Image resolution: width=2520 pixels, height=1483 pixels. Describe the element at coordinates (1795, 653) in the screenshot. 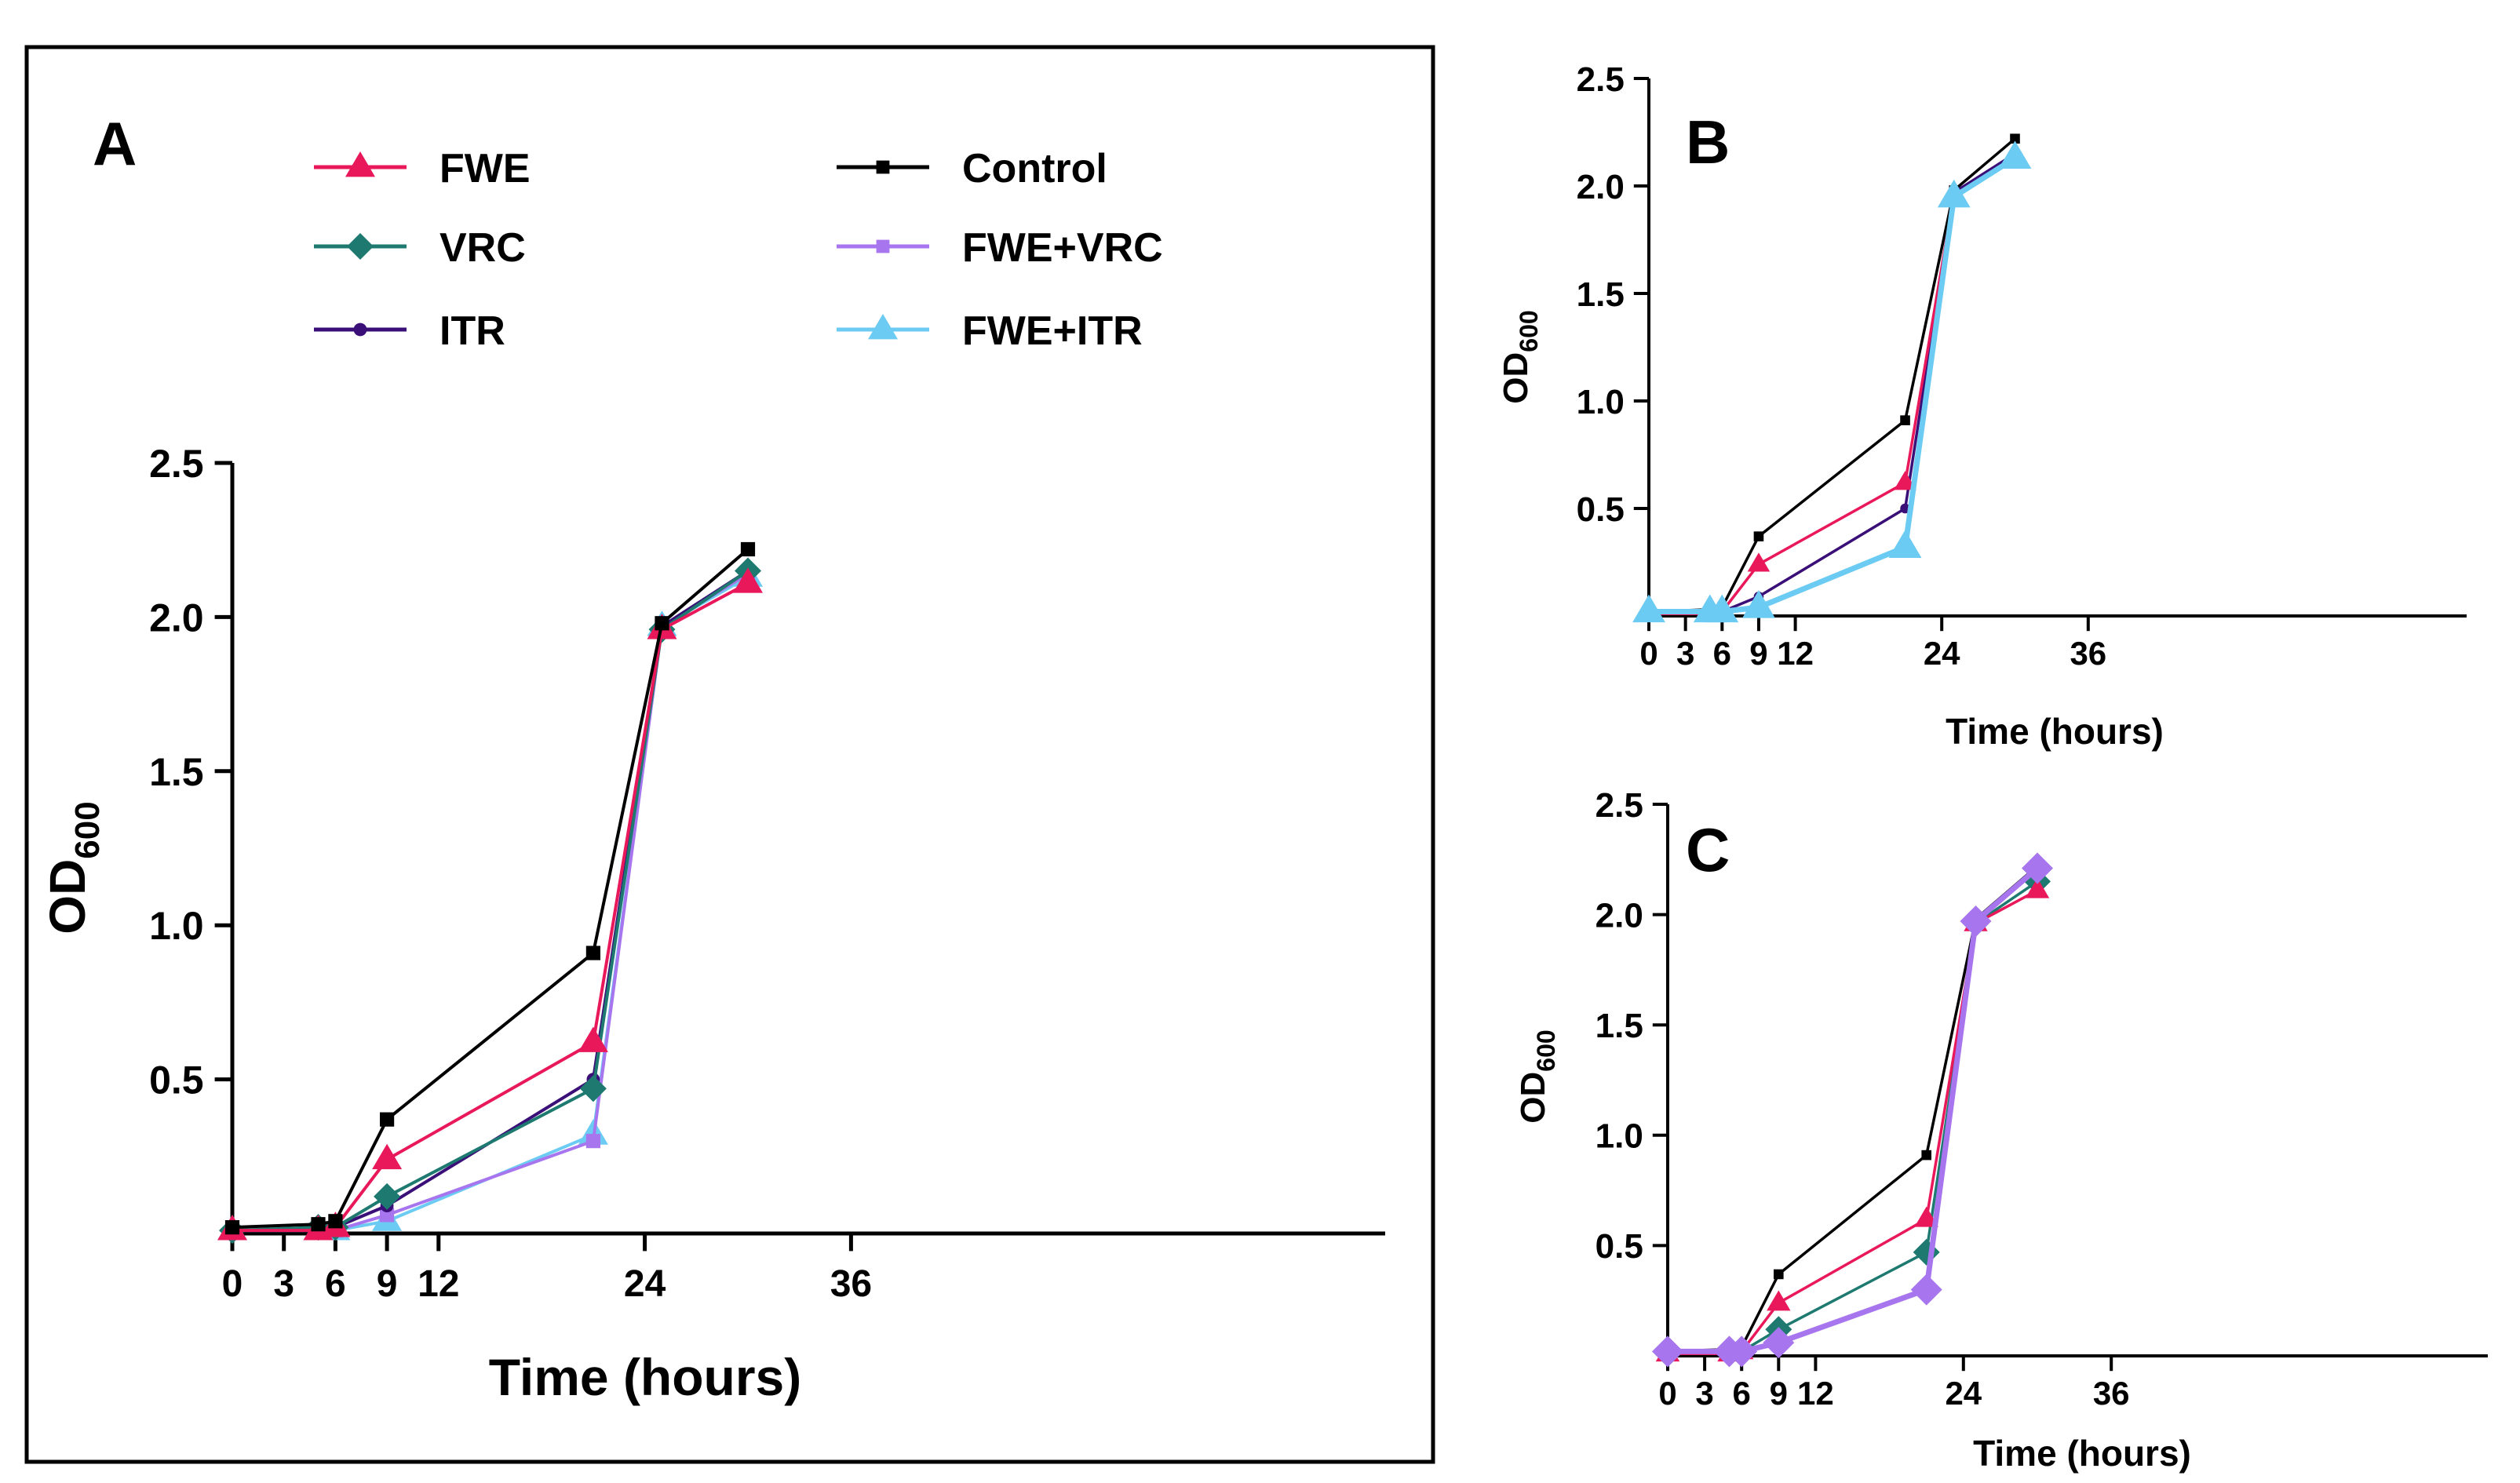

I see `panel-b-xtick-label: 12` at that location.